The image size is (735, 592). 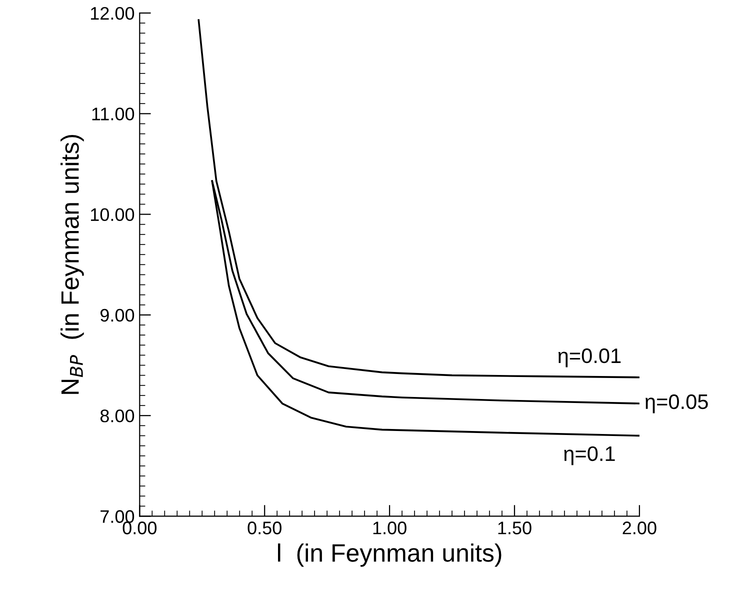 What do you see at coordinates (265, 528) in the screenshot?
I see `x-tick-label: 0.50` at bounding box center [265, 528].